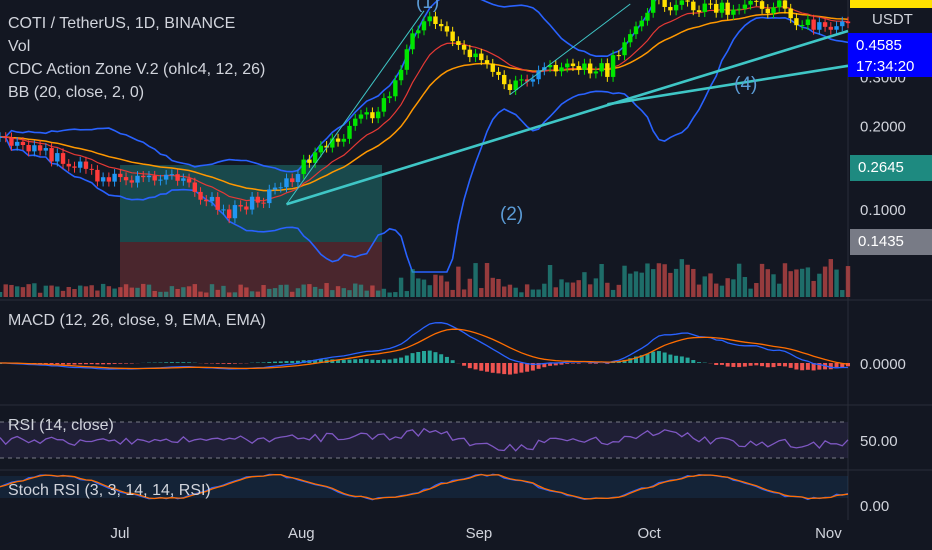  Describe the element at coordinates (879, 441) in the screenshot. I see `rsi-tick-label: 50.00` at that location.